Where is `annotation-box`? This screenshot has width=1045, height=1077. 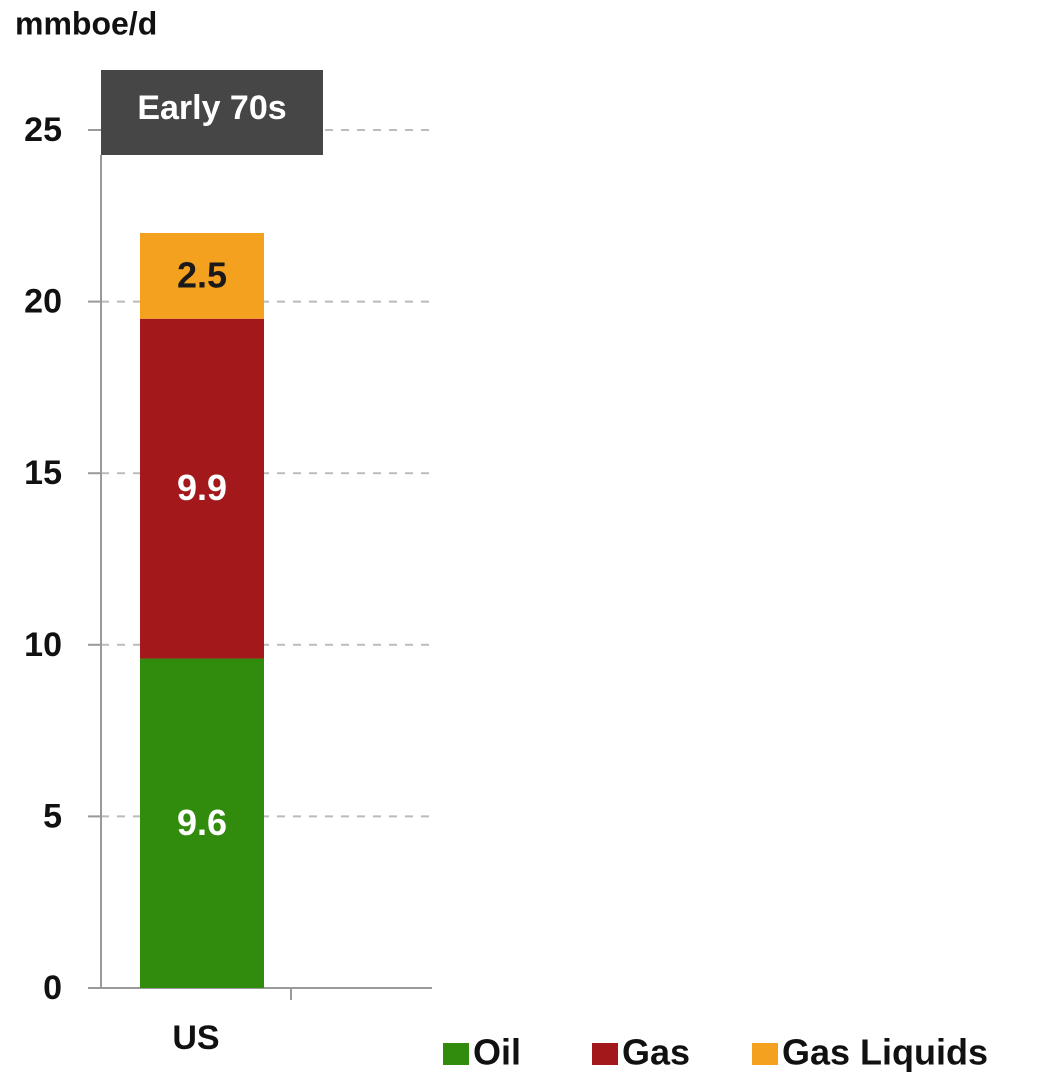
annotation-box is located at coordinates (212, 112).